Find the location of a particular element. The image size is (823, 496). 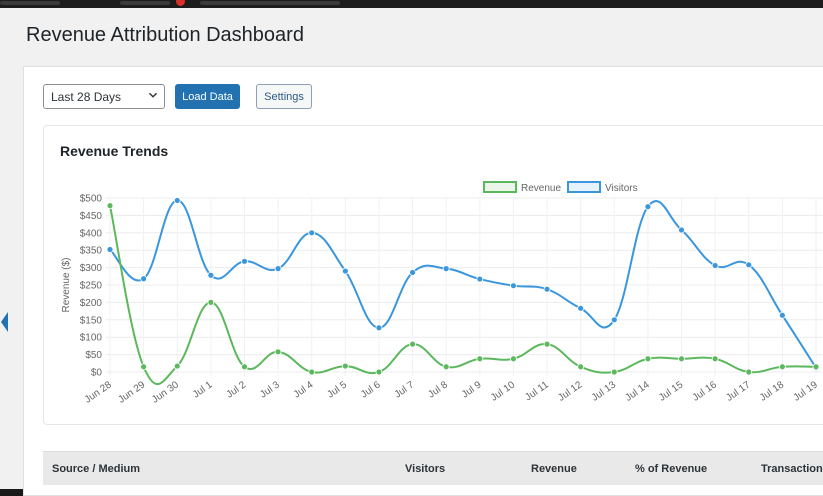

chevron-down-icon is located at coordinates (153, 95).